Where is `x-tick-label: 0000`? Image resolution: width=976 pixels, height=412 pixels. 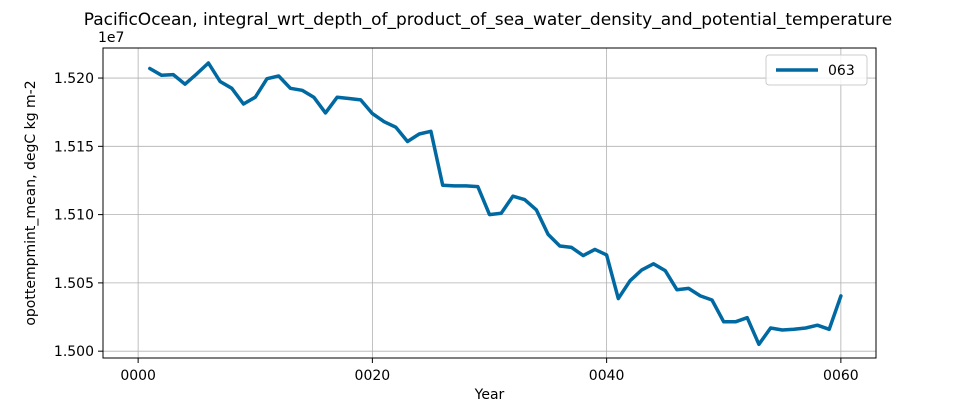
x-tick-label: 0000 is located at coordinates (138, 376).